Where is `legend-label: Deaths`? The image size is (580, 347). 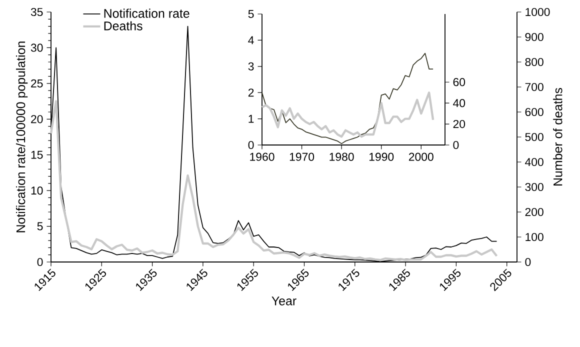 legend-label: Deaths is located at coordinates (123, 25).